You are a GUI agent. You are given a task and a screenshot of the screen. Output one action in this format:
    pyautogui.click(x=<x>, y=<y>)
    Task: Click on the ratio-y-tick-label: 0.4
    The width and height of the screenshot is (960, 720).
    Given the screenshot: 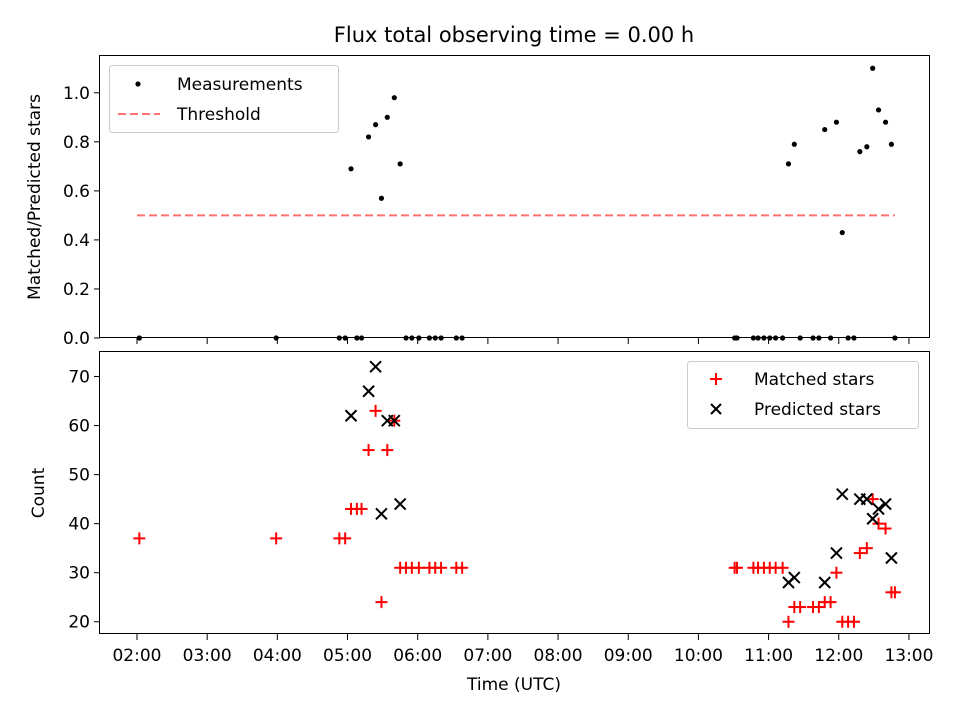 What is the action you would take?
    pyautogui.click(x=76, y=241)
    